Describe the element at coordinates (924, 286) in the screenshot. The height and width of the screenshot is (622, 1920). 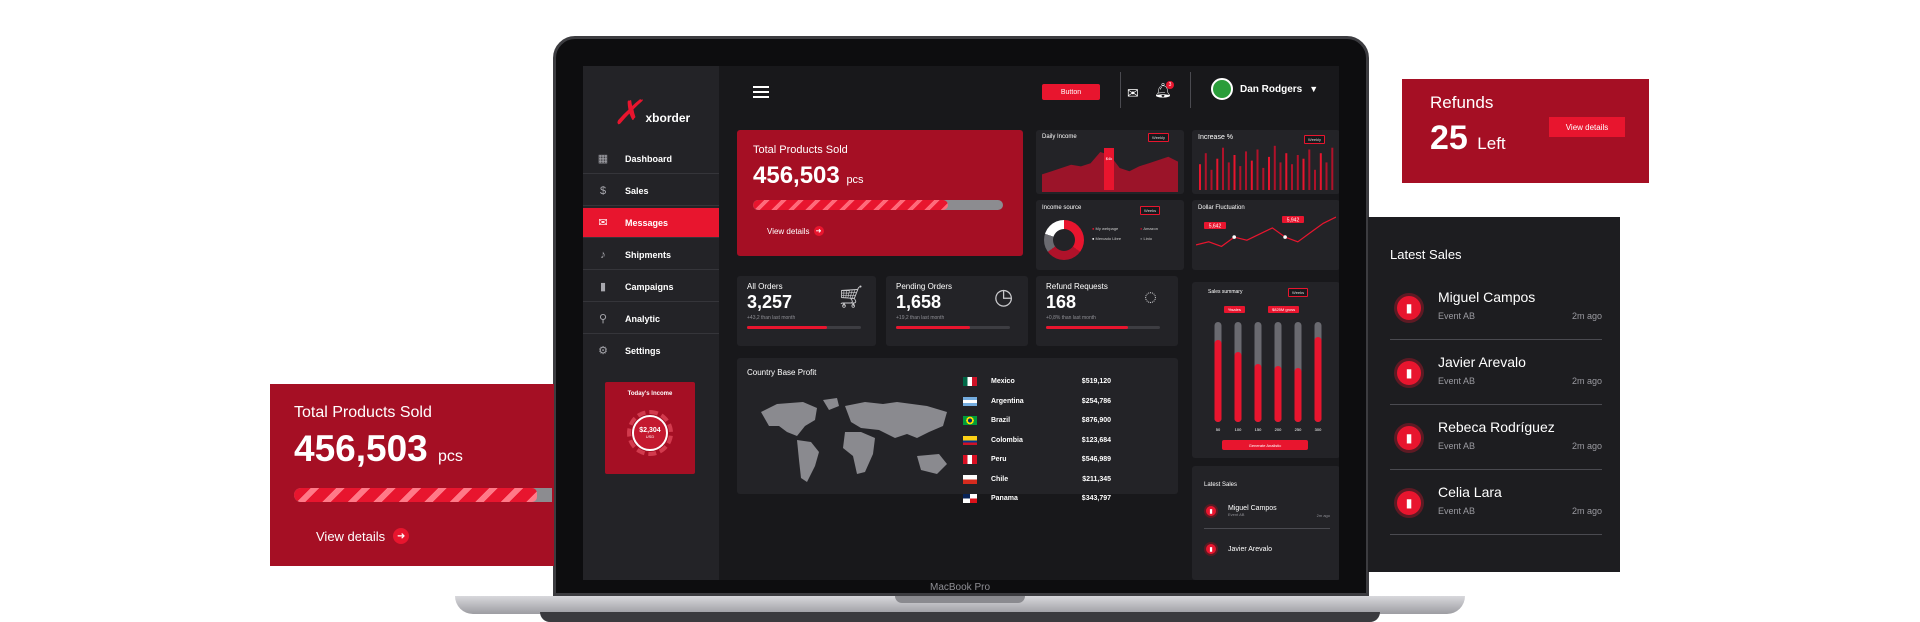
I see `pending-orders-label: Pending Orders` at that location.